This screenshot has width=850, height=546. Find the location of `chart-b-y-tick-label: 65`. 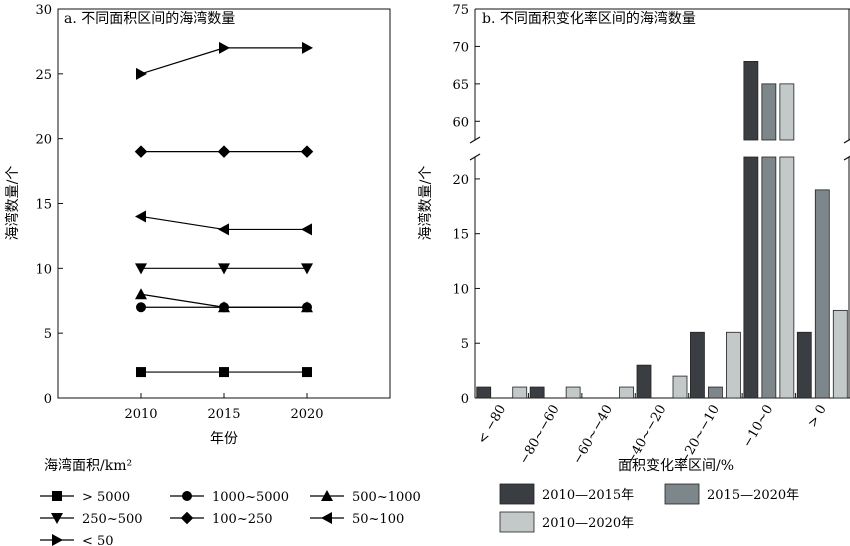

chart-b-y-tick-label: 65 is located at coordinates (460, 85).